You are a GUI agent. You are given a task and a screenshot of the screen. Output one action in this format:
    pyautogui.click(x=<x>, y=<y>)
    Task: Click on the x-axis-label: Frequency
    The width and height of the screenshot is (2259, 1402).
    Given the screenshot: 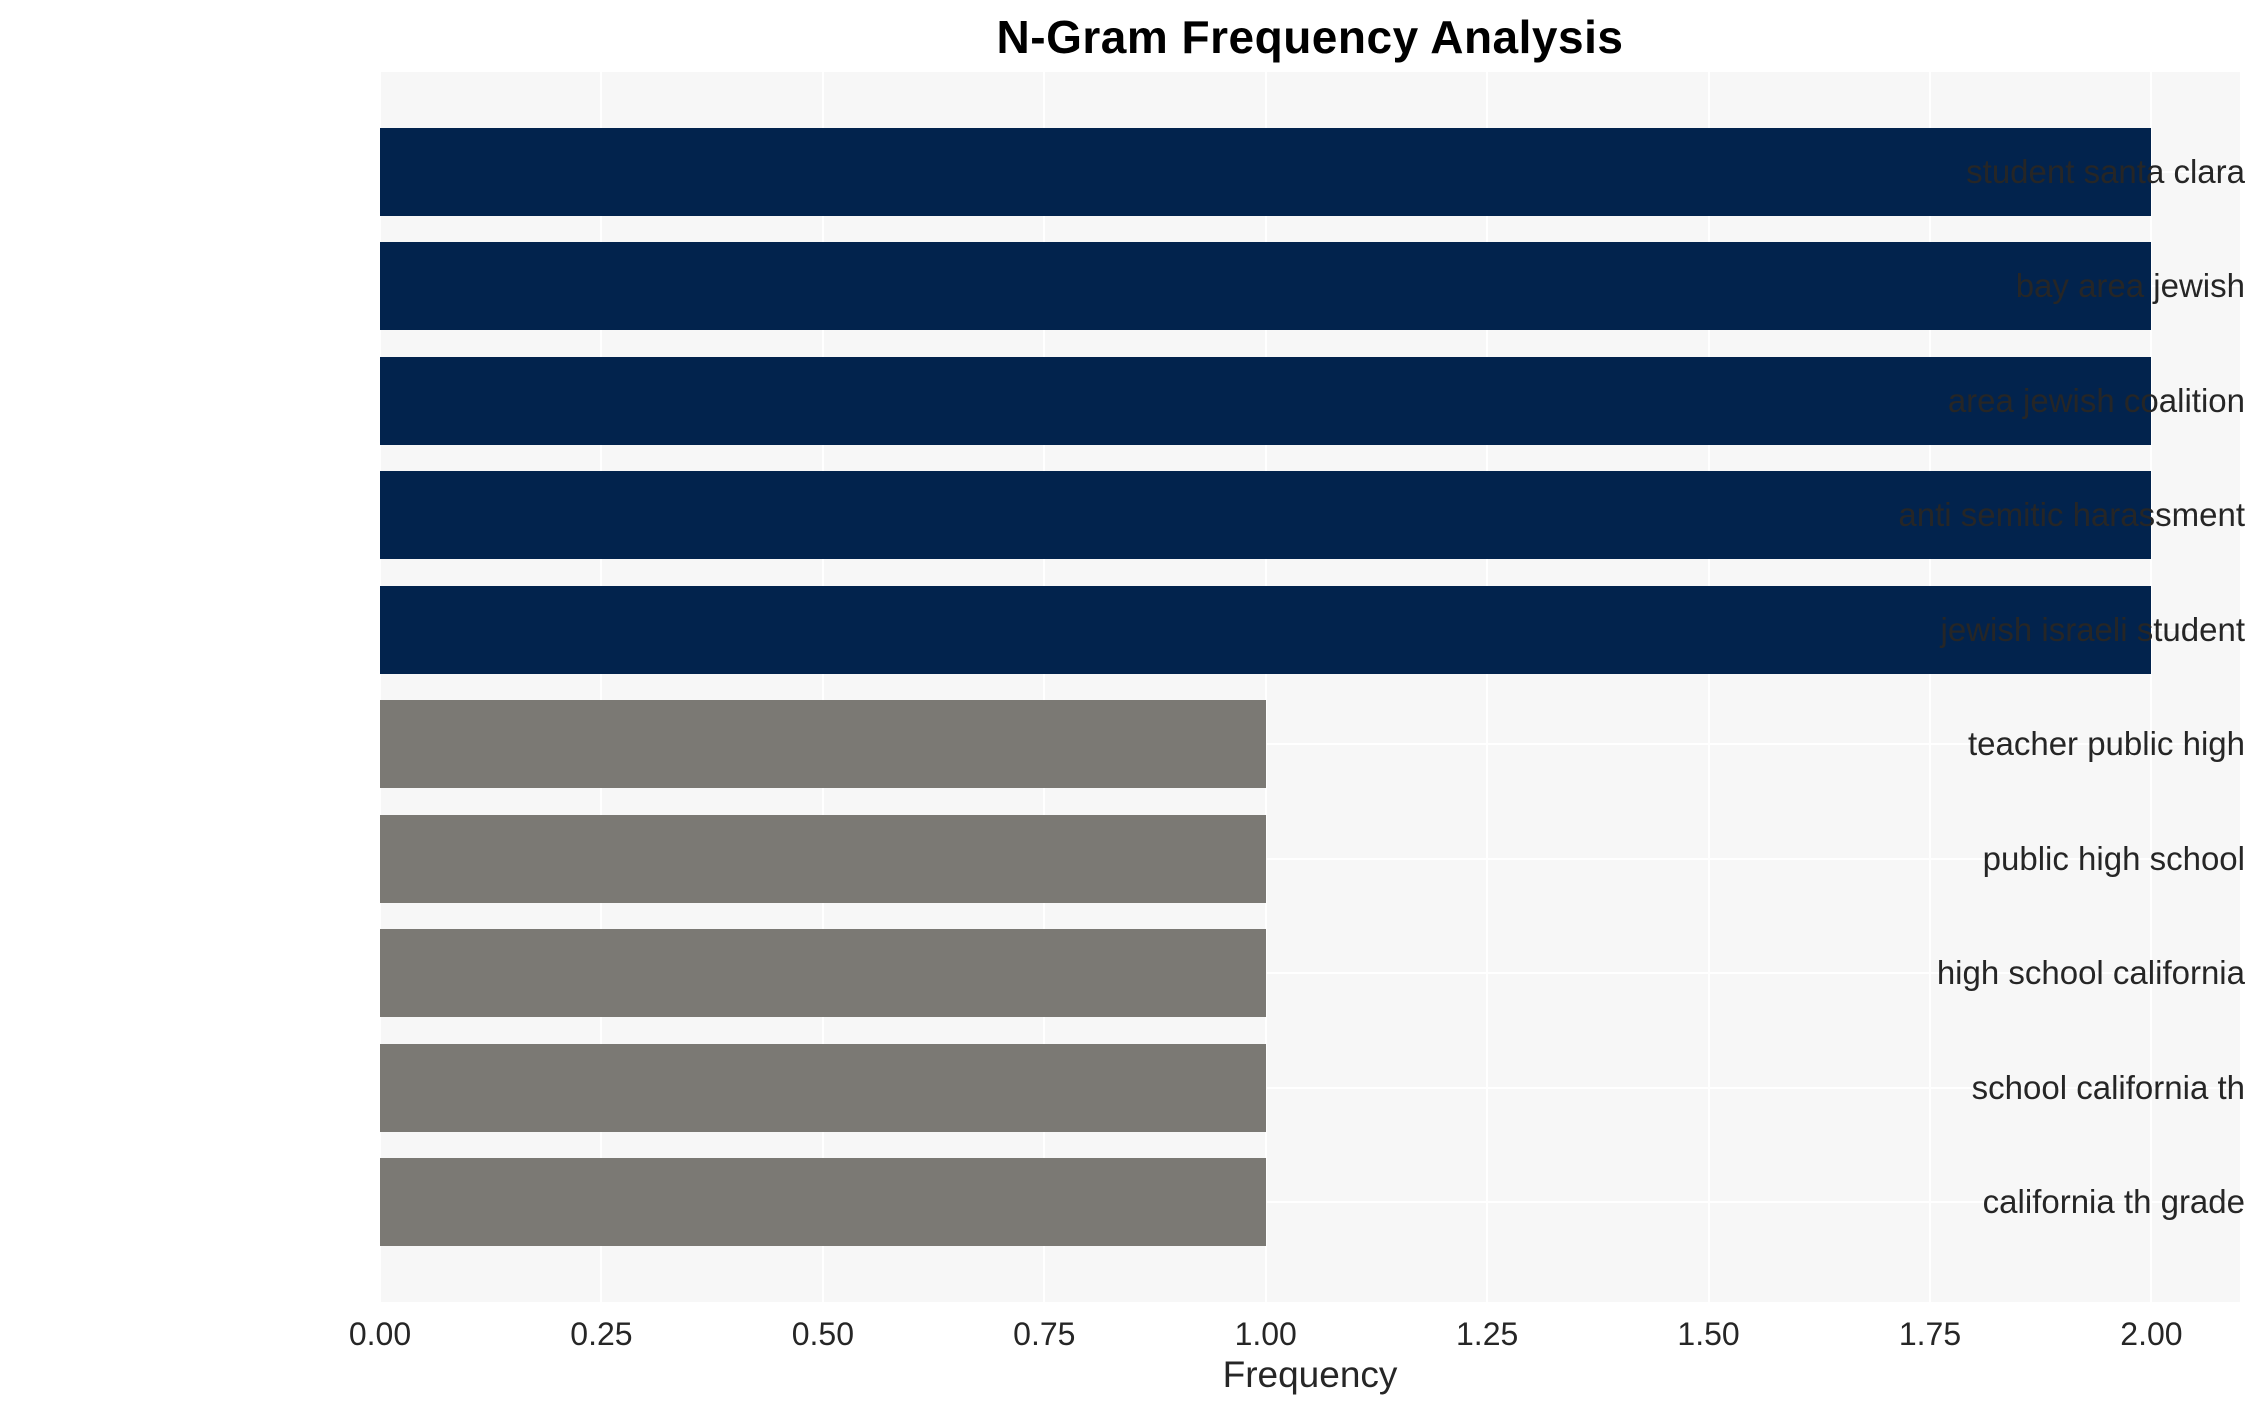 What is the action you would take?
    pyautogui.click(x=1310, y=1374)
    